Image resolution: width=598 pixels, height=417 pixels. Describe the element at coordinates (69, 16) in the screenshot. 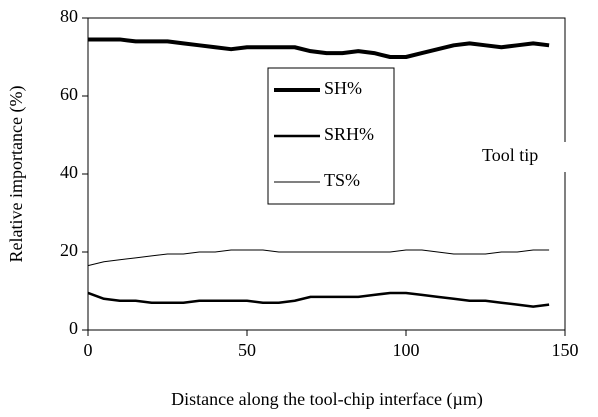

I see `y-tick-label: 80` at that location.